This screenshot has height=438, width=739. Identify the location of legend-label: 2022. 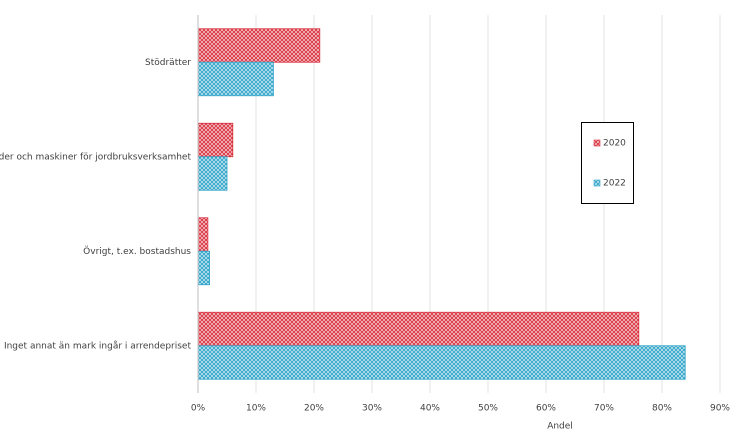
(614, 184).